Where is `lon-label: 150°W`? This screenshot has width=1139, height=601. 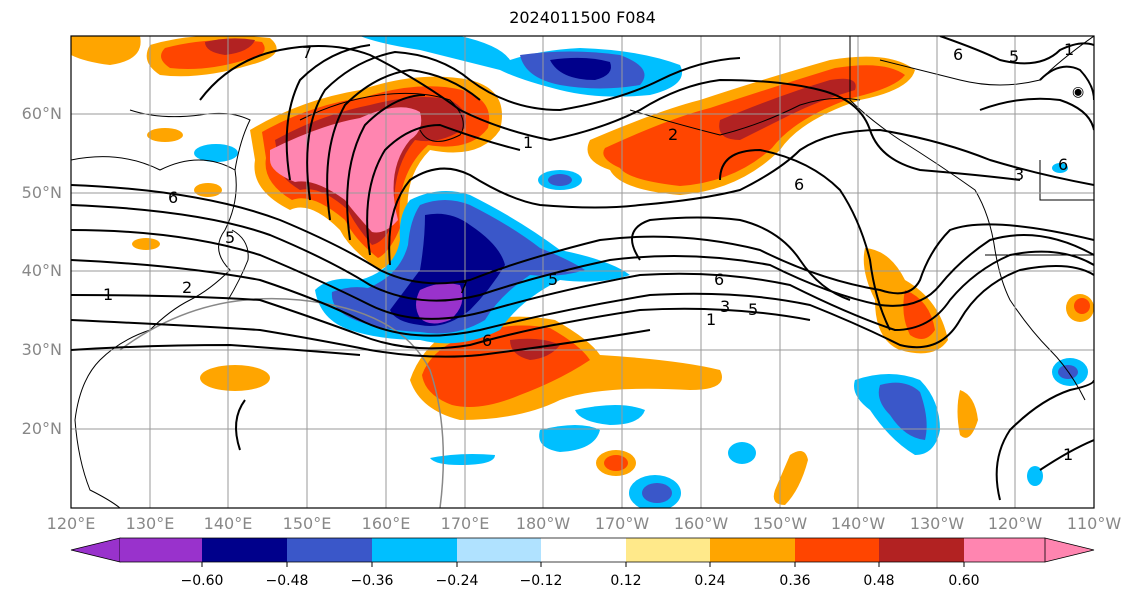 lon-label: 150°W is located at coordinates (780, 523).